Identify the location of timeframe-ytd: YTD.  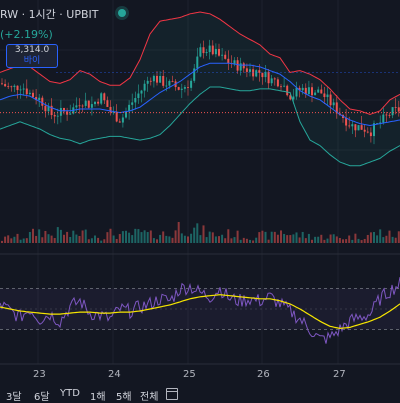
(70, 393).